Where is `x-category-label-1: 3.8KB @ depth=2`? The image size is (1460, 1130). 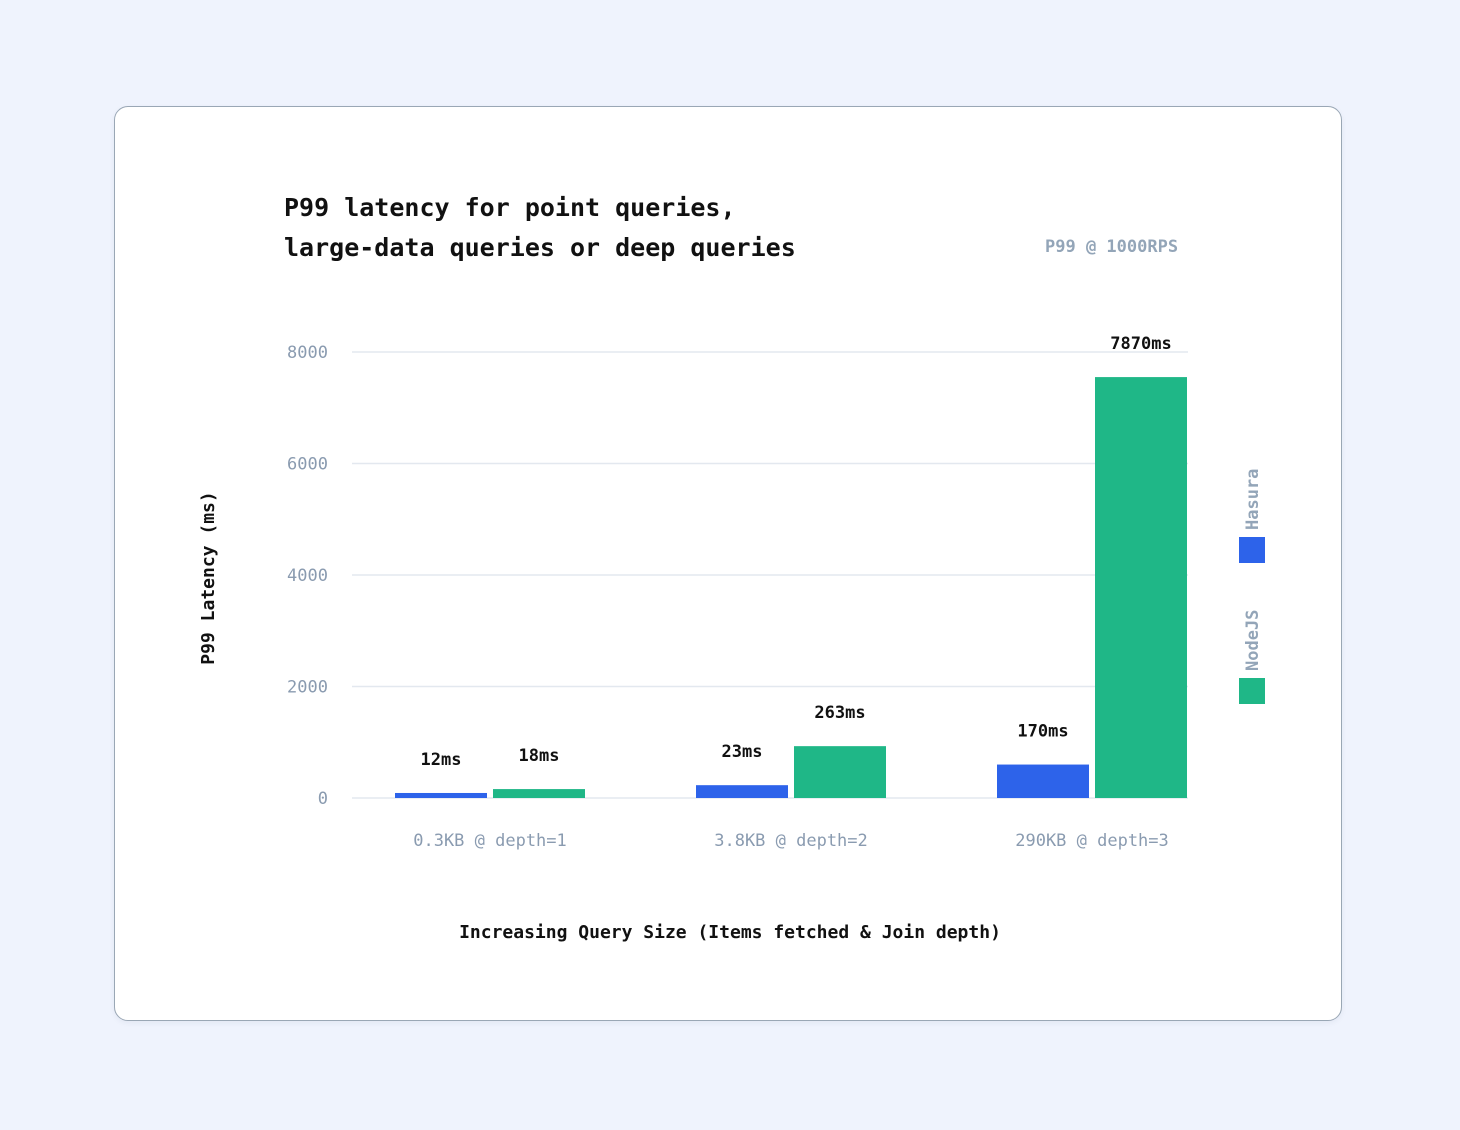 x-category-label-1: 3.8KB @ depth=2 is located at coordinates (791, 841).